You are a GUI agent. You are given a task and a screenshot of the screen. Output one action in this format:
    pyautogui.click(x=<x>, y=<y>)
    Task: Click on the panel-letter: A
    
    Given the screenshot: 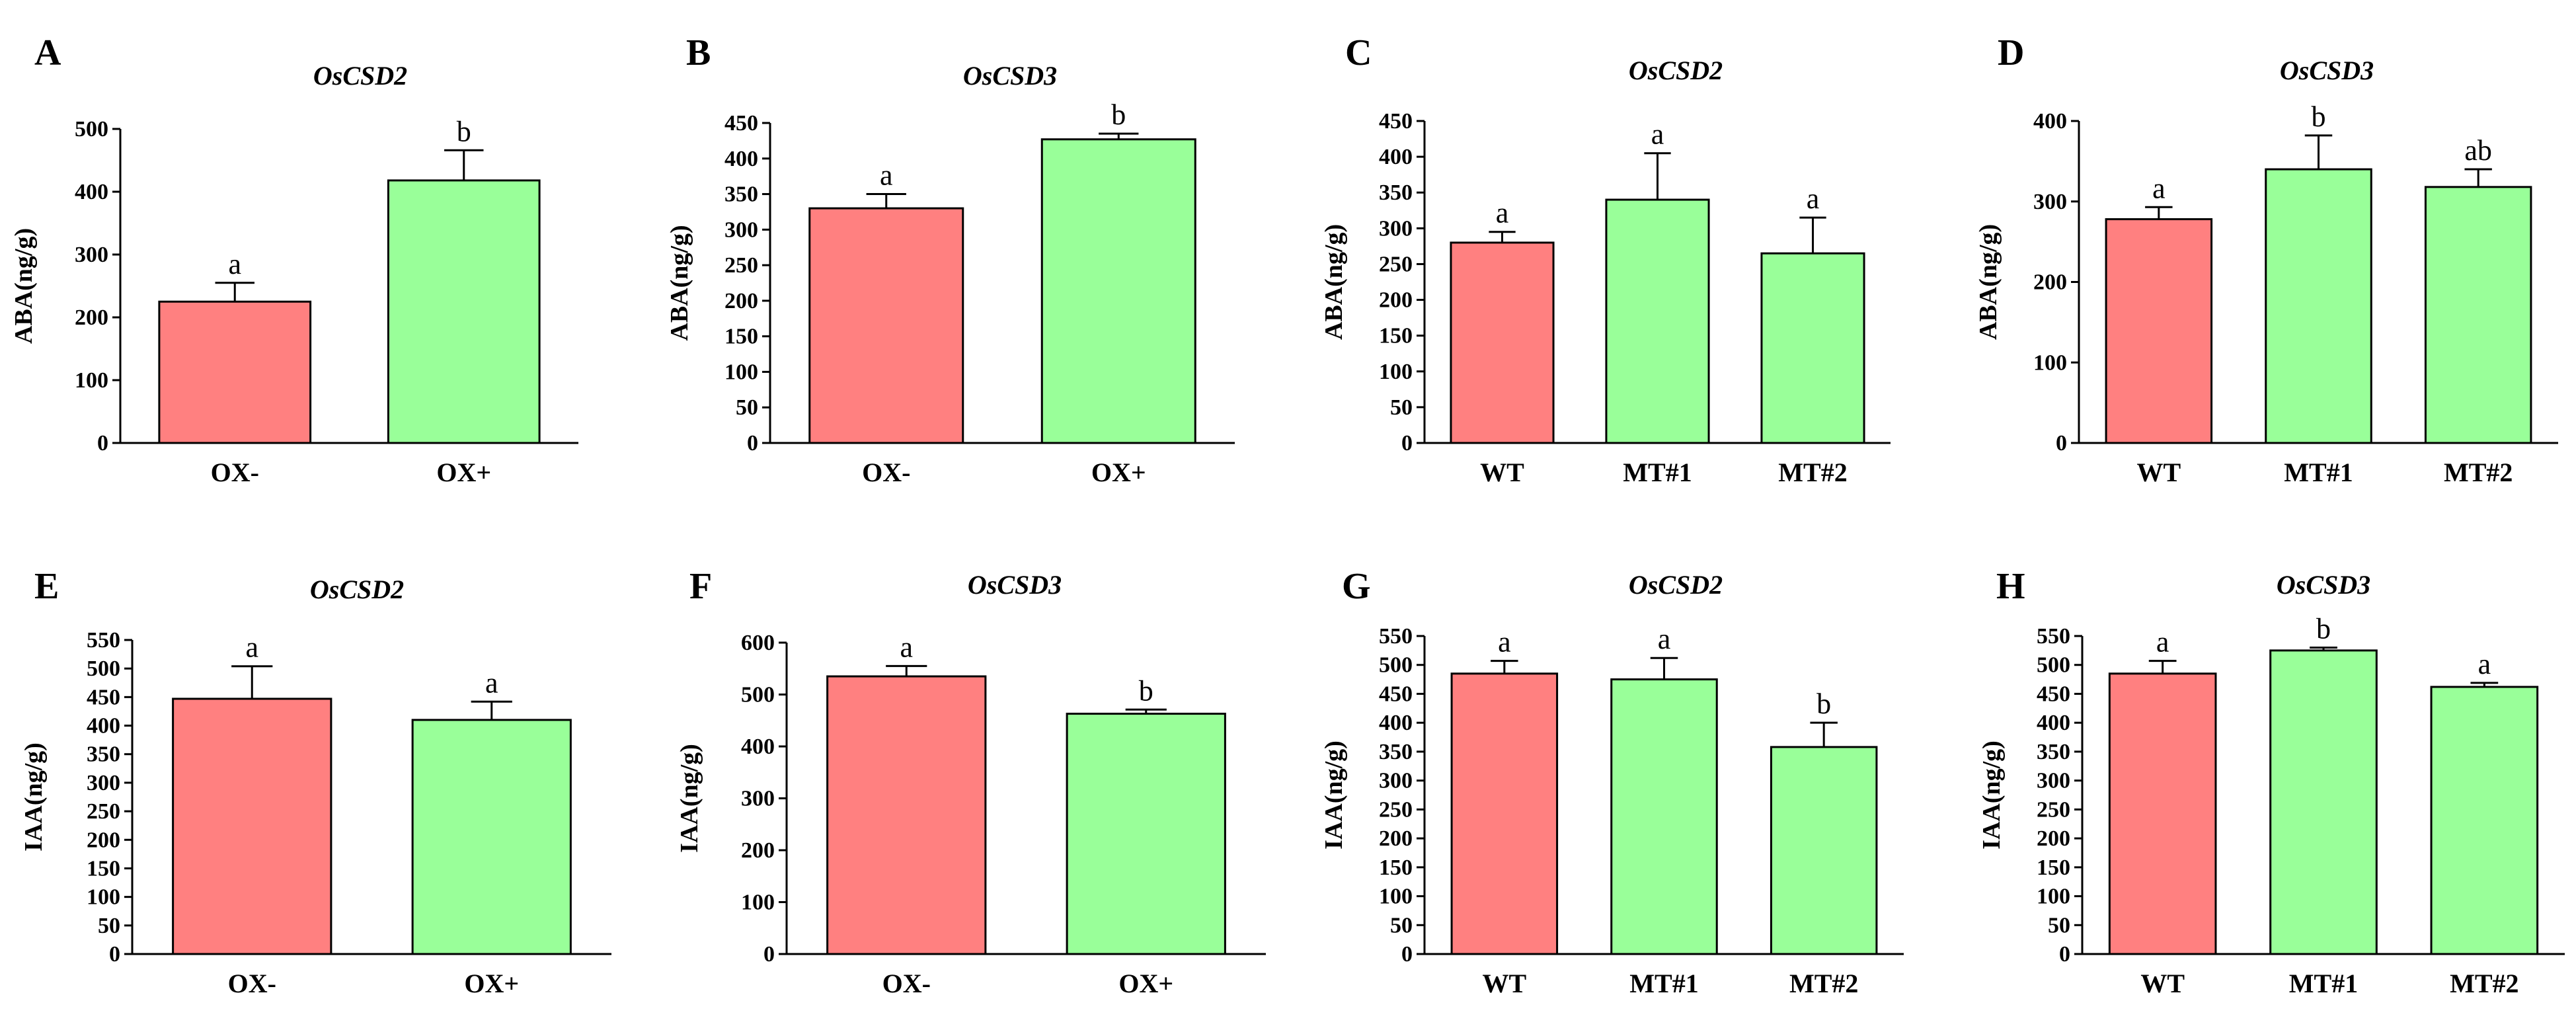 What is the action you would take?
    pyautogui.click(x=47, y=52)
    